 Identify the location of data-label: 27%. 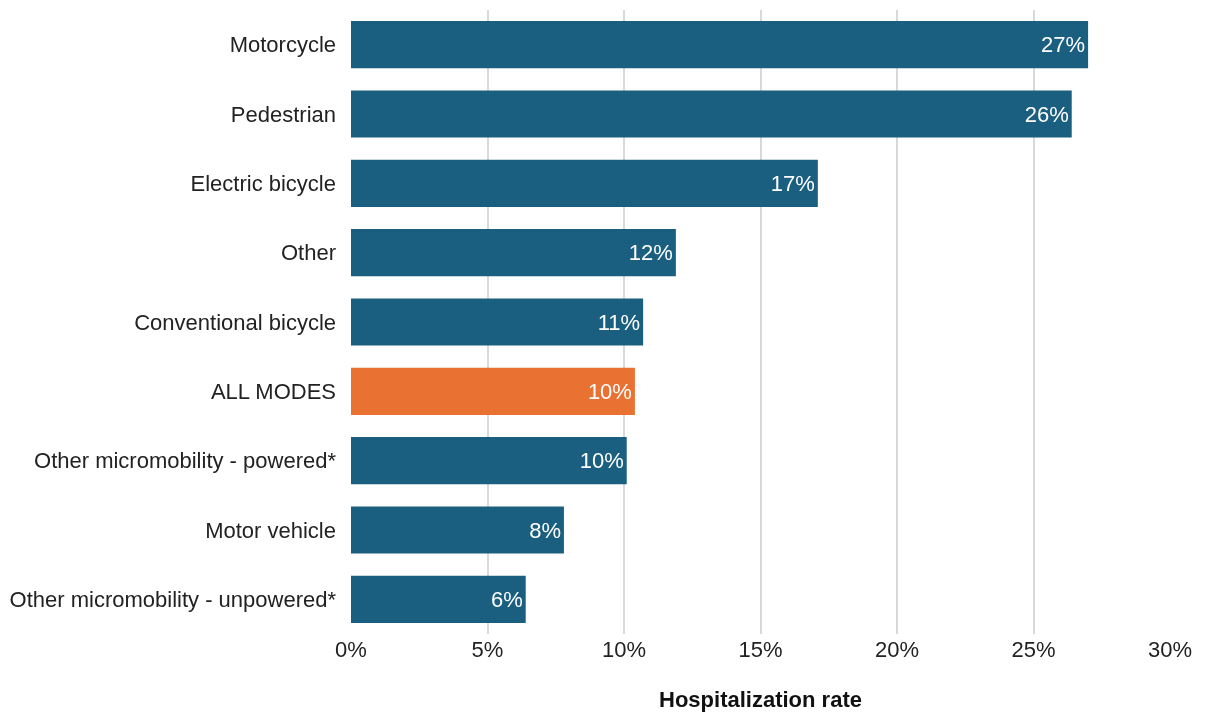
(1063, 45).